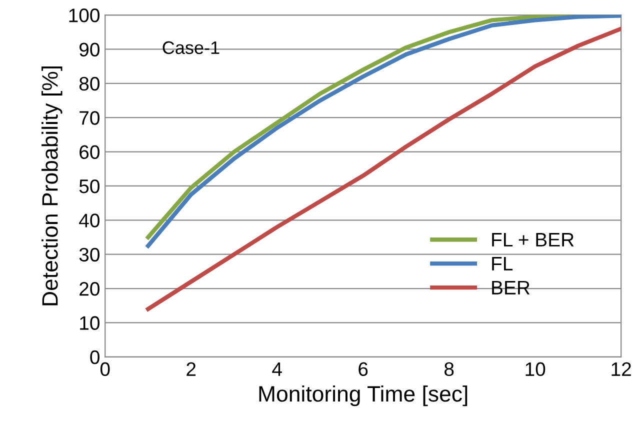 The image size is (637, 430). I want to click on x-tick-label: 12, so click(621, 369).